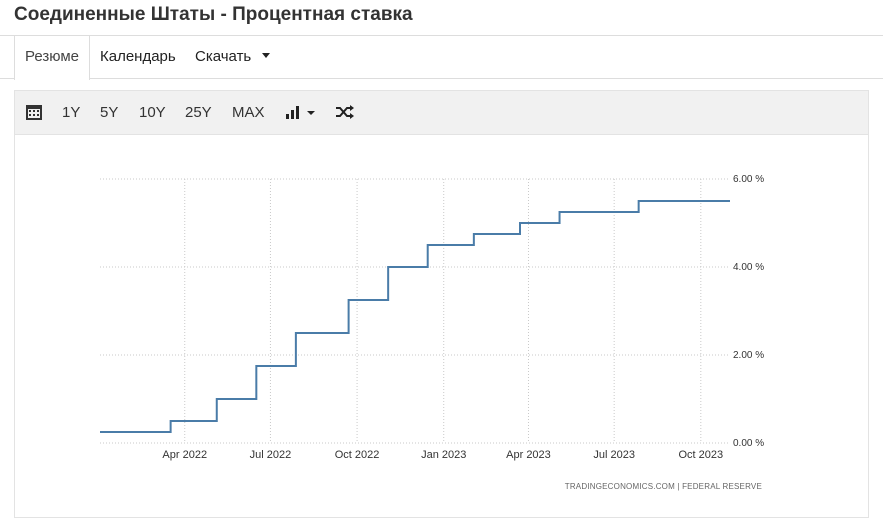 This screenshot has width=883, height=523. I want to click on tab-download-label: Скачать, so click(223, 56).